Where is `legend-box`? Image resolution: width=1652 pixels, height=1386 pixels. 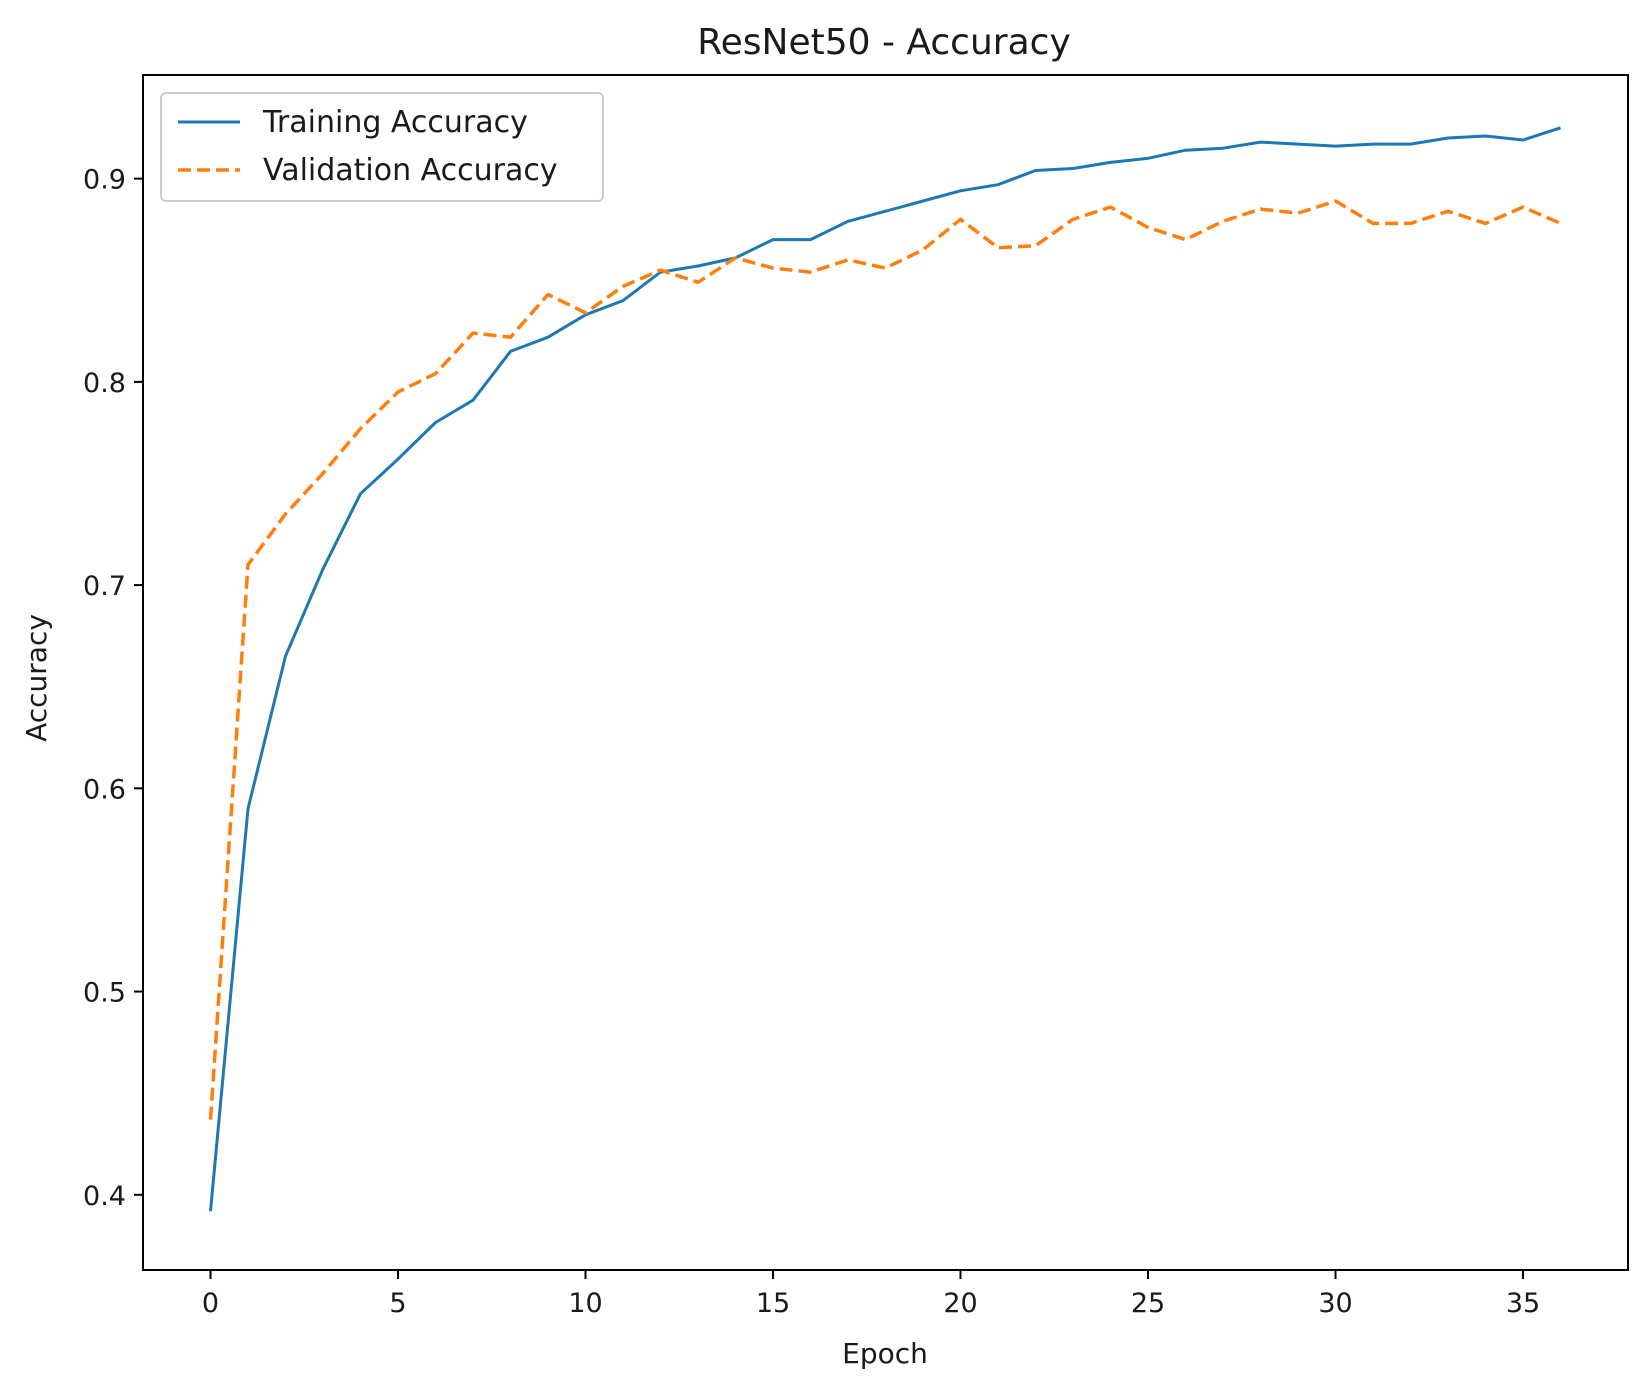 legend-box is located at coordinates (382, 147).